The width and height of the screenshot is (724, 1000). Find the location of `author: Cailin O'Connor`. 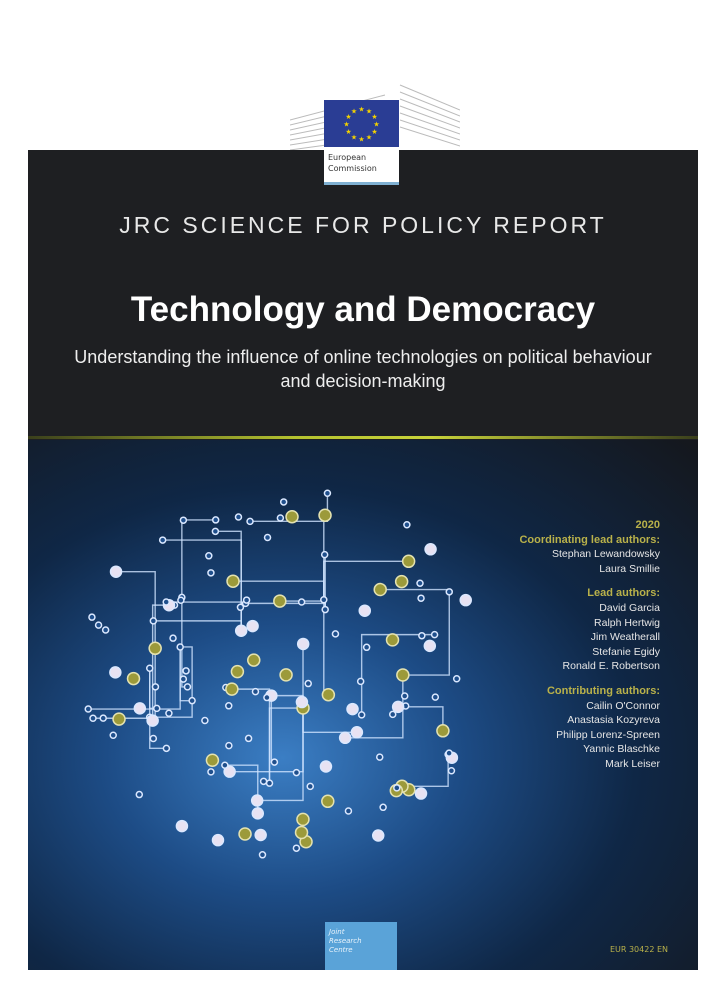

author: Cailin O'Connor is located at coordinates (623, 705).